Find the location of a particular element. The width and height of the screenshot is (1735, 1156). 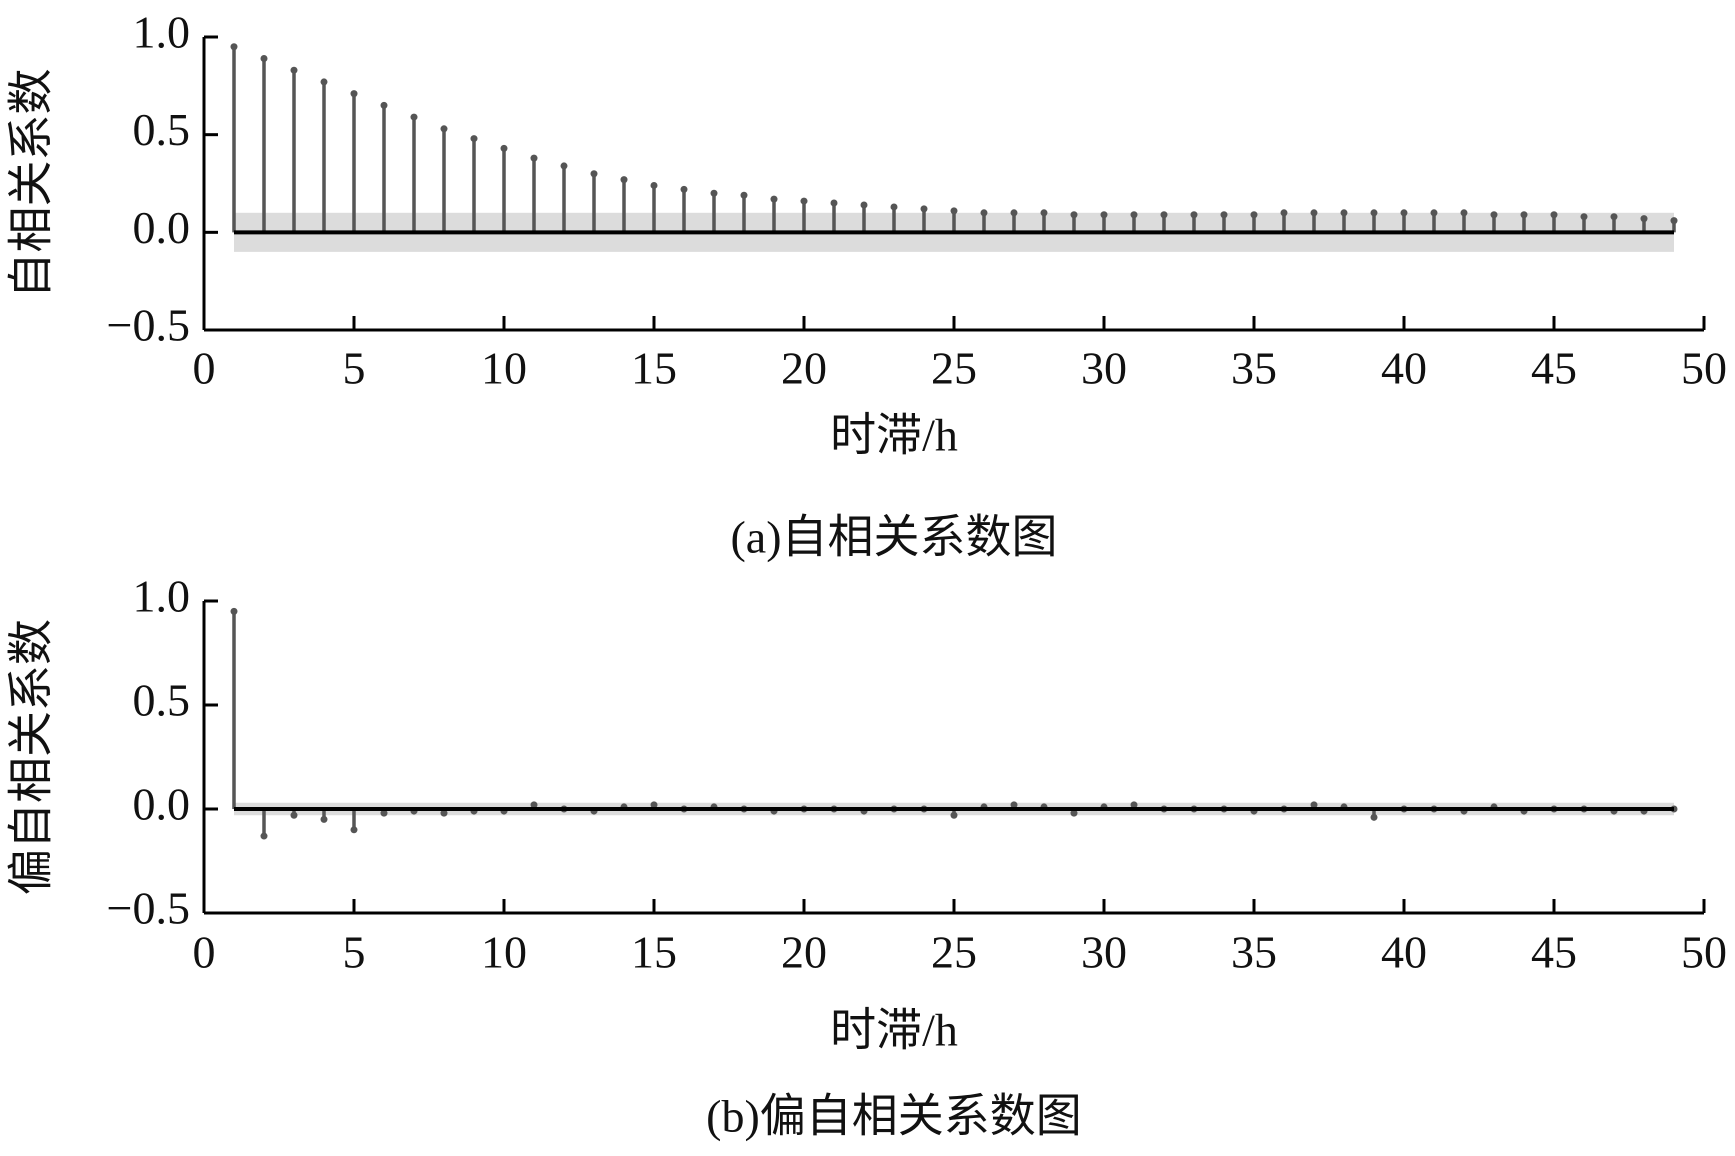

caption: (a)自相关系数图 is located at coordinates (893, 537).